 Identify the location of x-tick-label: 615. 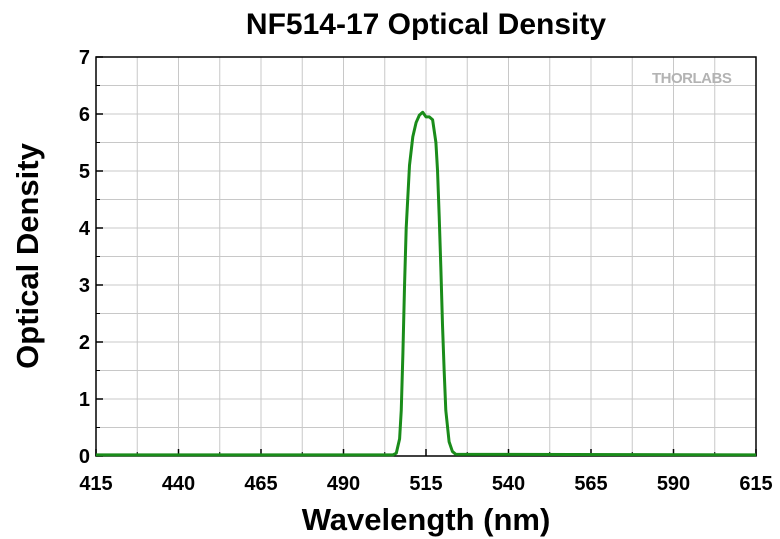
(755, 484).